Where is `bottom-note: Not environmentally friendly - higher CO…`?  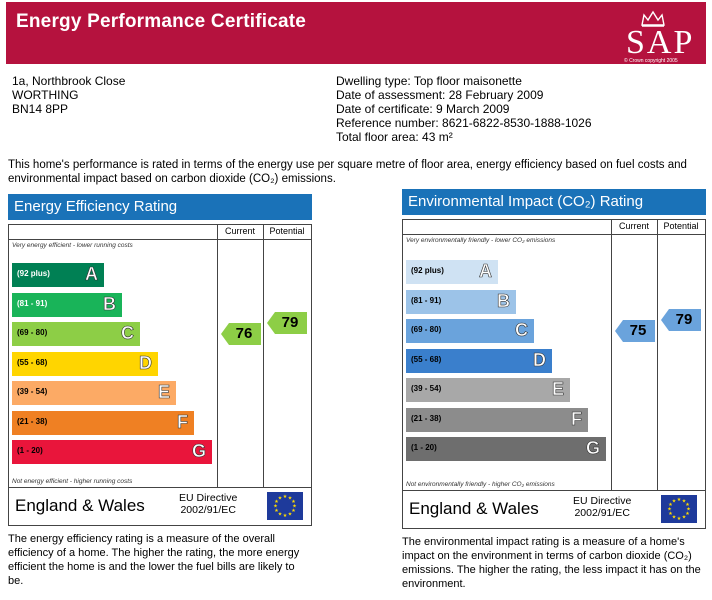 bottom-note: Not environmentally friendly - higher CO… is located at coordinates (480, 484).